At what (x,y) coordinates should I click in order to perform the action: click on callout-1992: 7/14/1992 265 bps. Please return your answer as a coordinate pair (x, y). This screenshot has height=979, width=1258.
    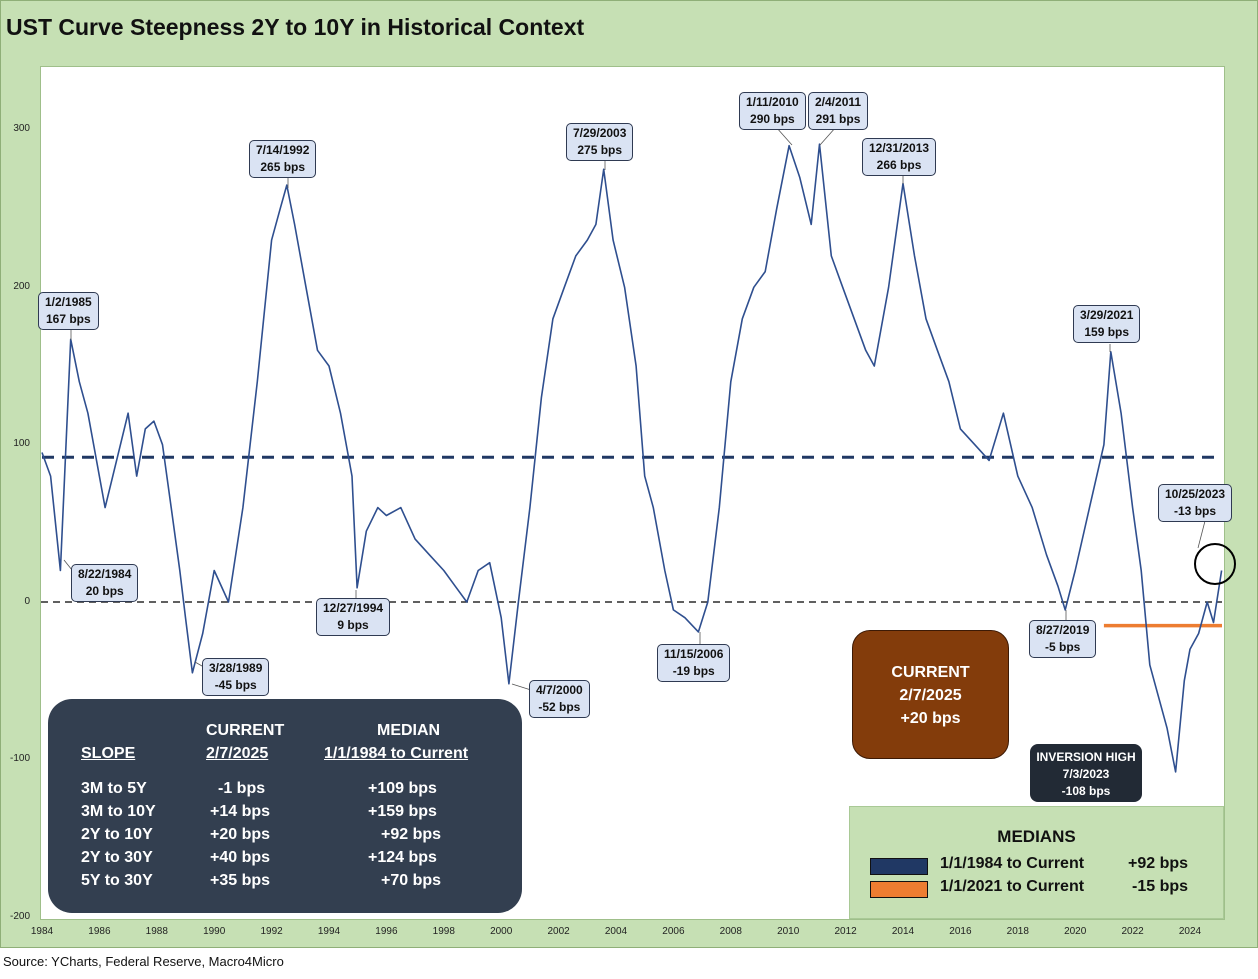
    Looking at the image, I should click on (283, 159).